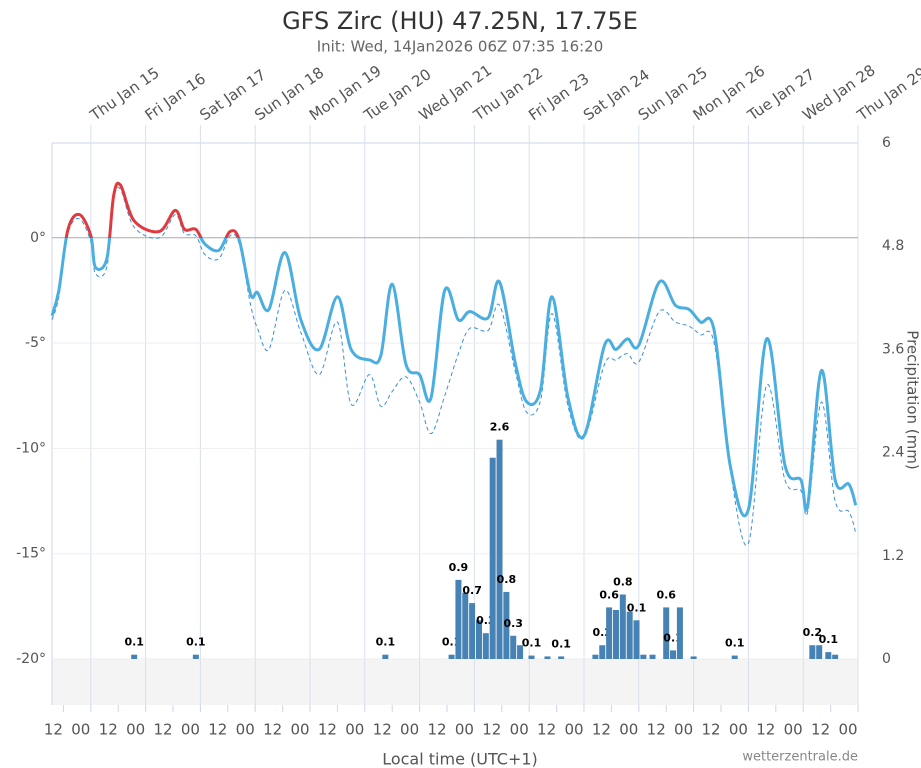 This screenshot has width=921, height=768. I want to click on y-tick-label: -10°, so click(31, 448).